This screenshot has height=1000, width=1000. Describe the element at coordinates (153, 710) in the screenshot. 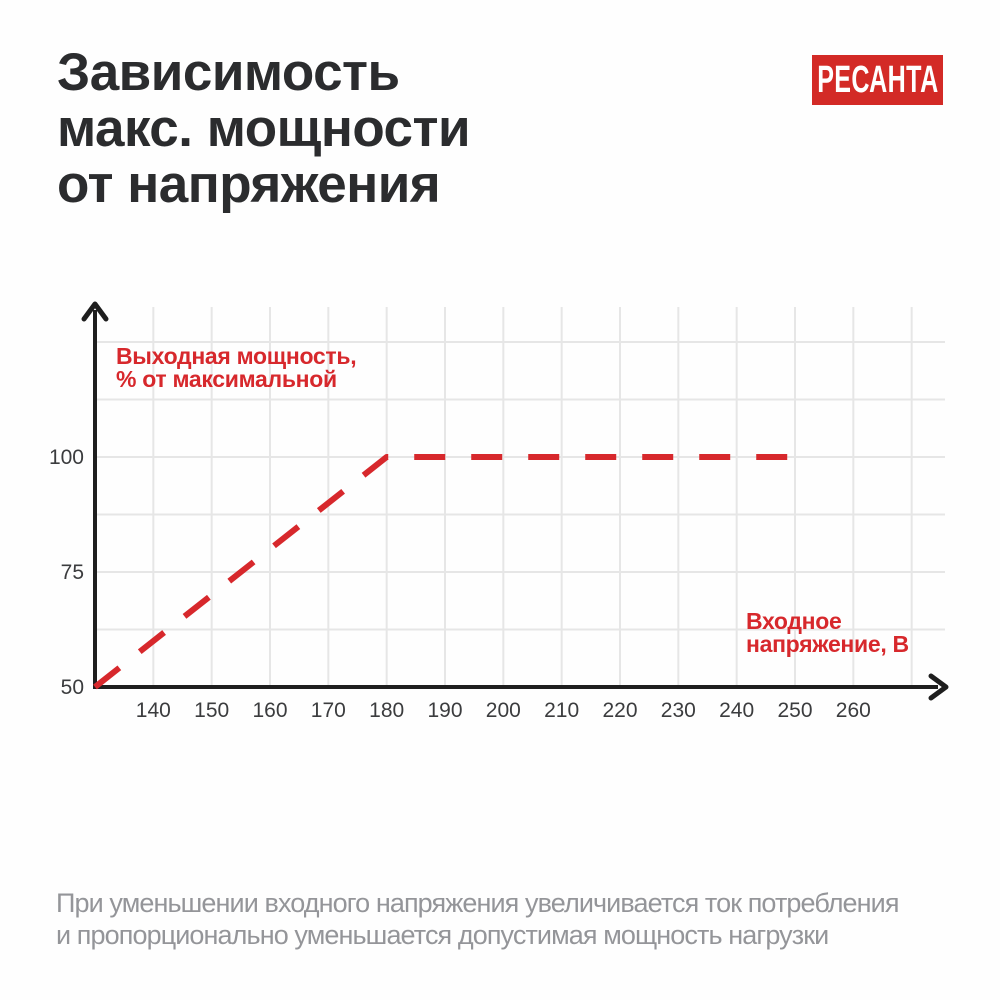

I see `x-tick-label: 140` at that location.